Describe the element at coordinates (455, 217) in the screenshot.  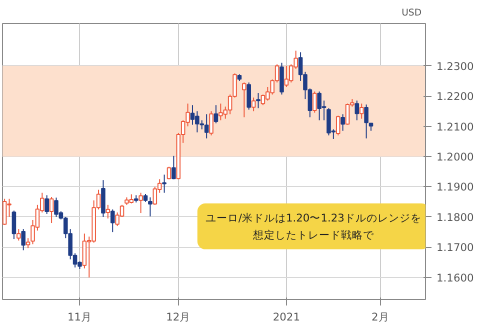
I see `y-tick-label: 1.1800` at that location.